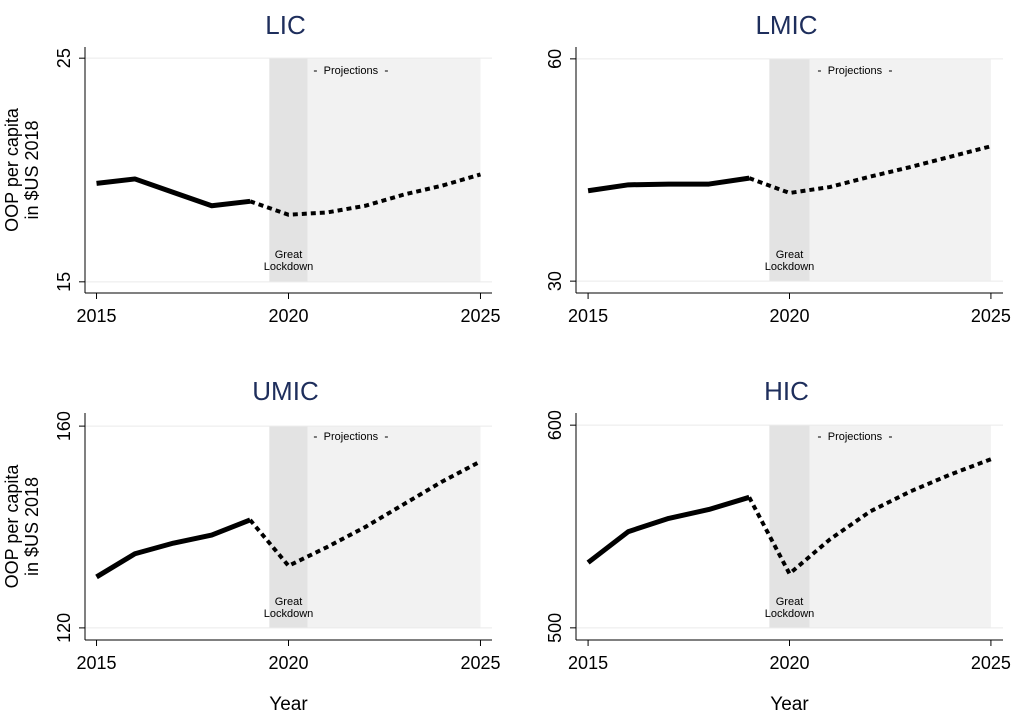 The image size is (1014, 713). What do you see at coordinates (555, 628) in the screenshot?
I see `y-tick-label: 500` at bounding box center [555, 628].